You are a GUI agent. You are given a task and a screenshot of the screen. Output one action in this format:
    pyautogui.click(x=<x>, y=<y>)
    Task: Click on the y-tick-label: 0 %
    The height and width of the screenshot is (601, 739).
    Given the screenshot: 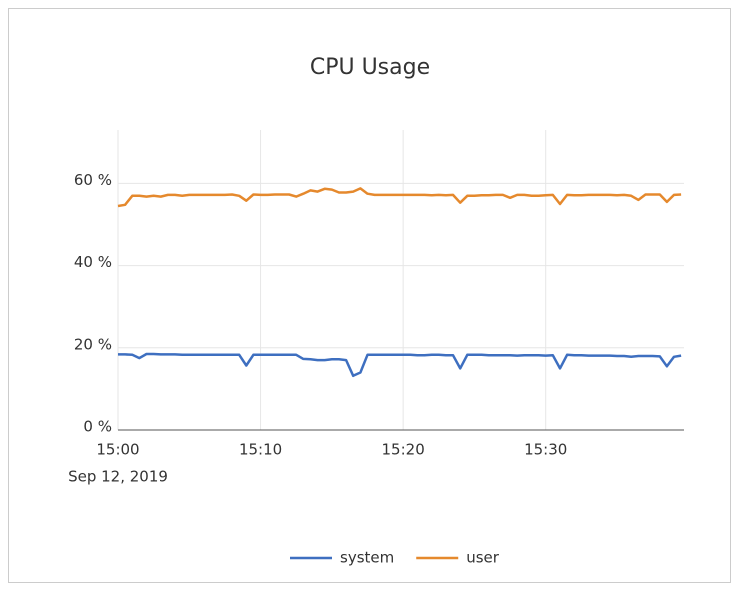 What is the action you would take?
    pyautogui.click(x=97, y=427)
    